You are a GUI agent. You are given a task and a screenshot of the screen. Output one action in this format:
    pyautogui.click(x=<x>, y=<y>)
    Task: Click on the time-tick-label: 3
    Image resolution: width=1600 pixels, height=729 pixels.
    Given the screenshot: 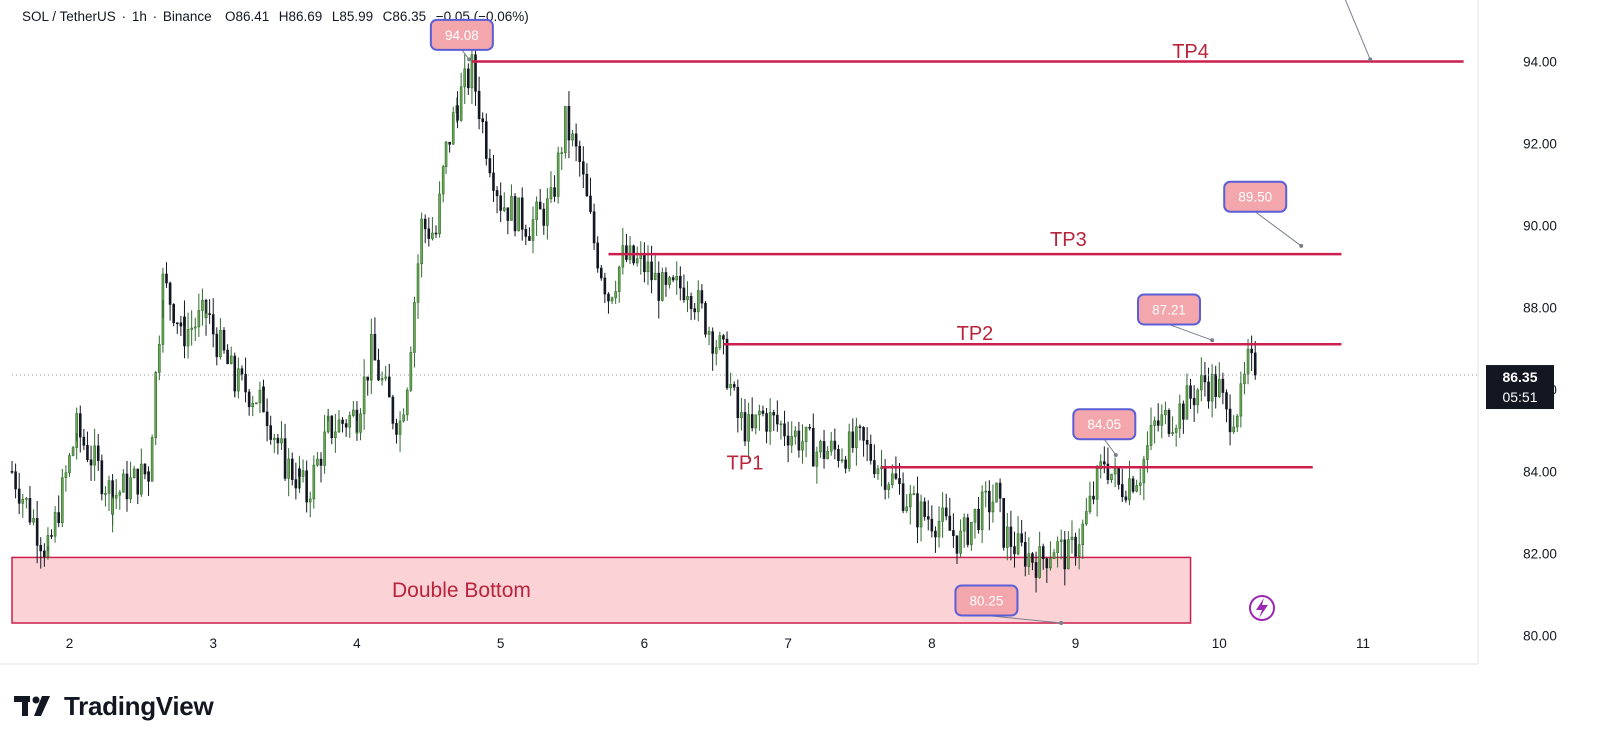 What is the action you would take?
    pyautogui.click(x=213, y=643)
    